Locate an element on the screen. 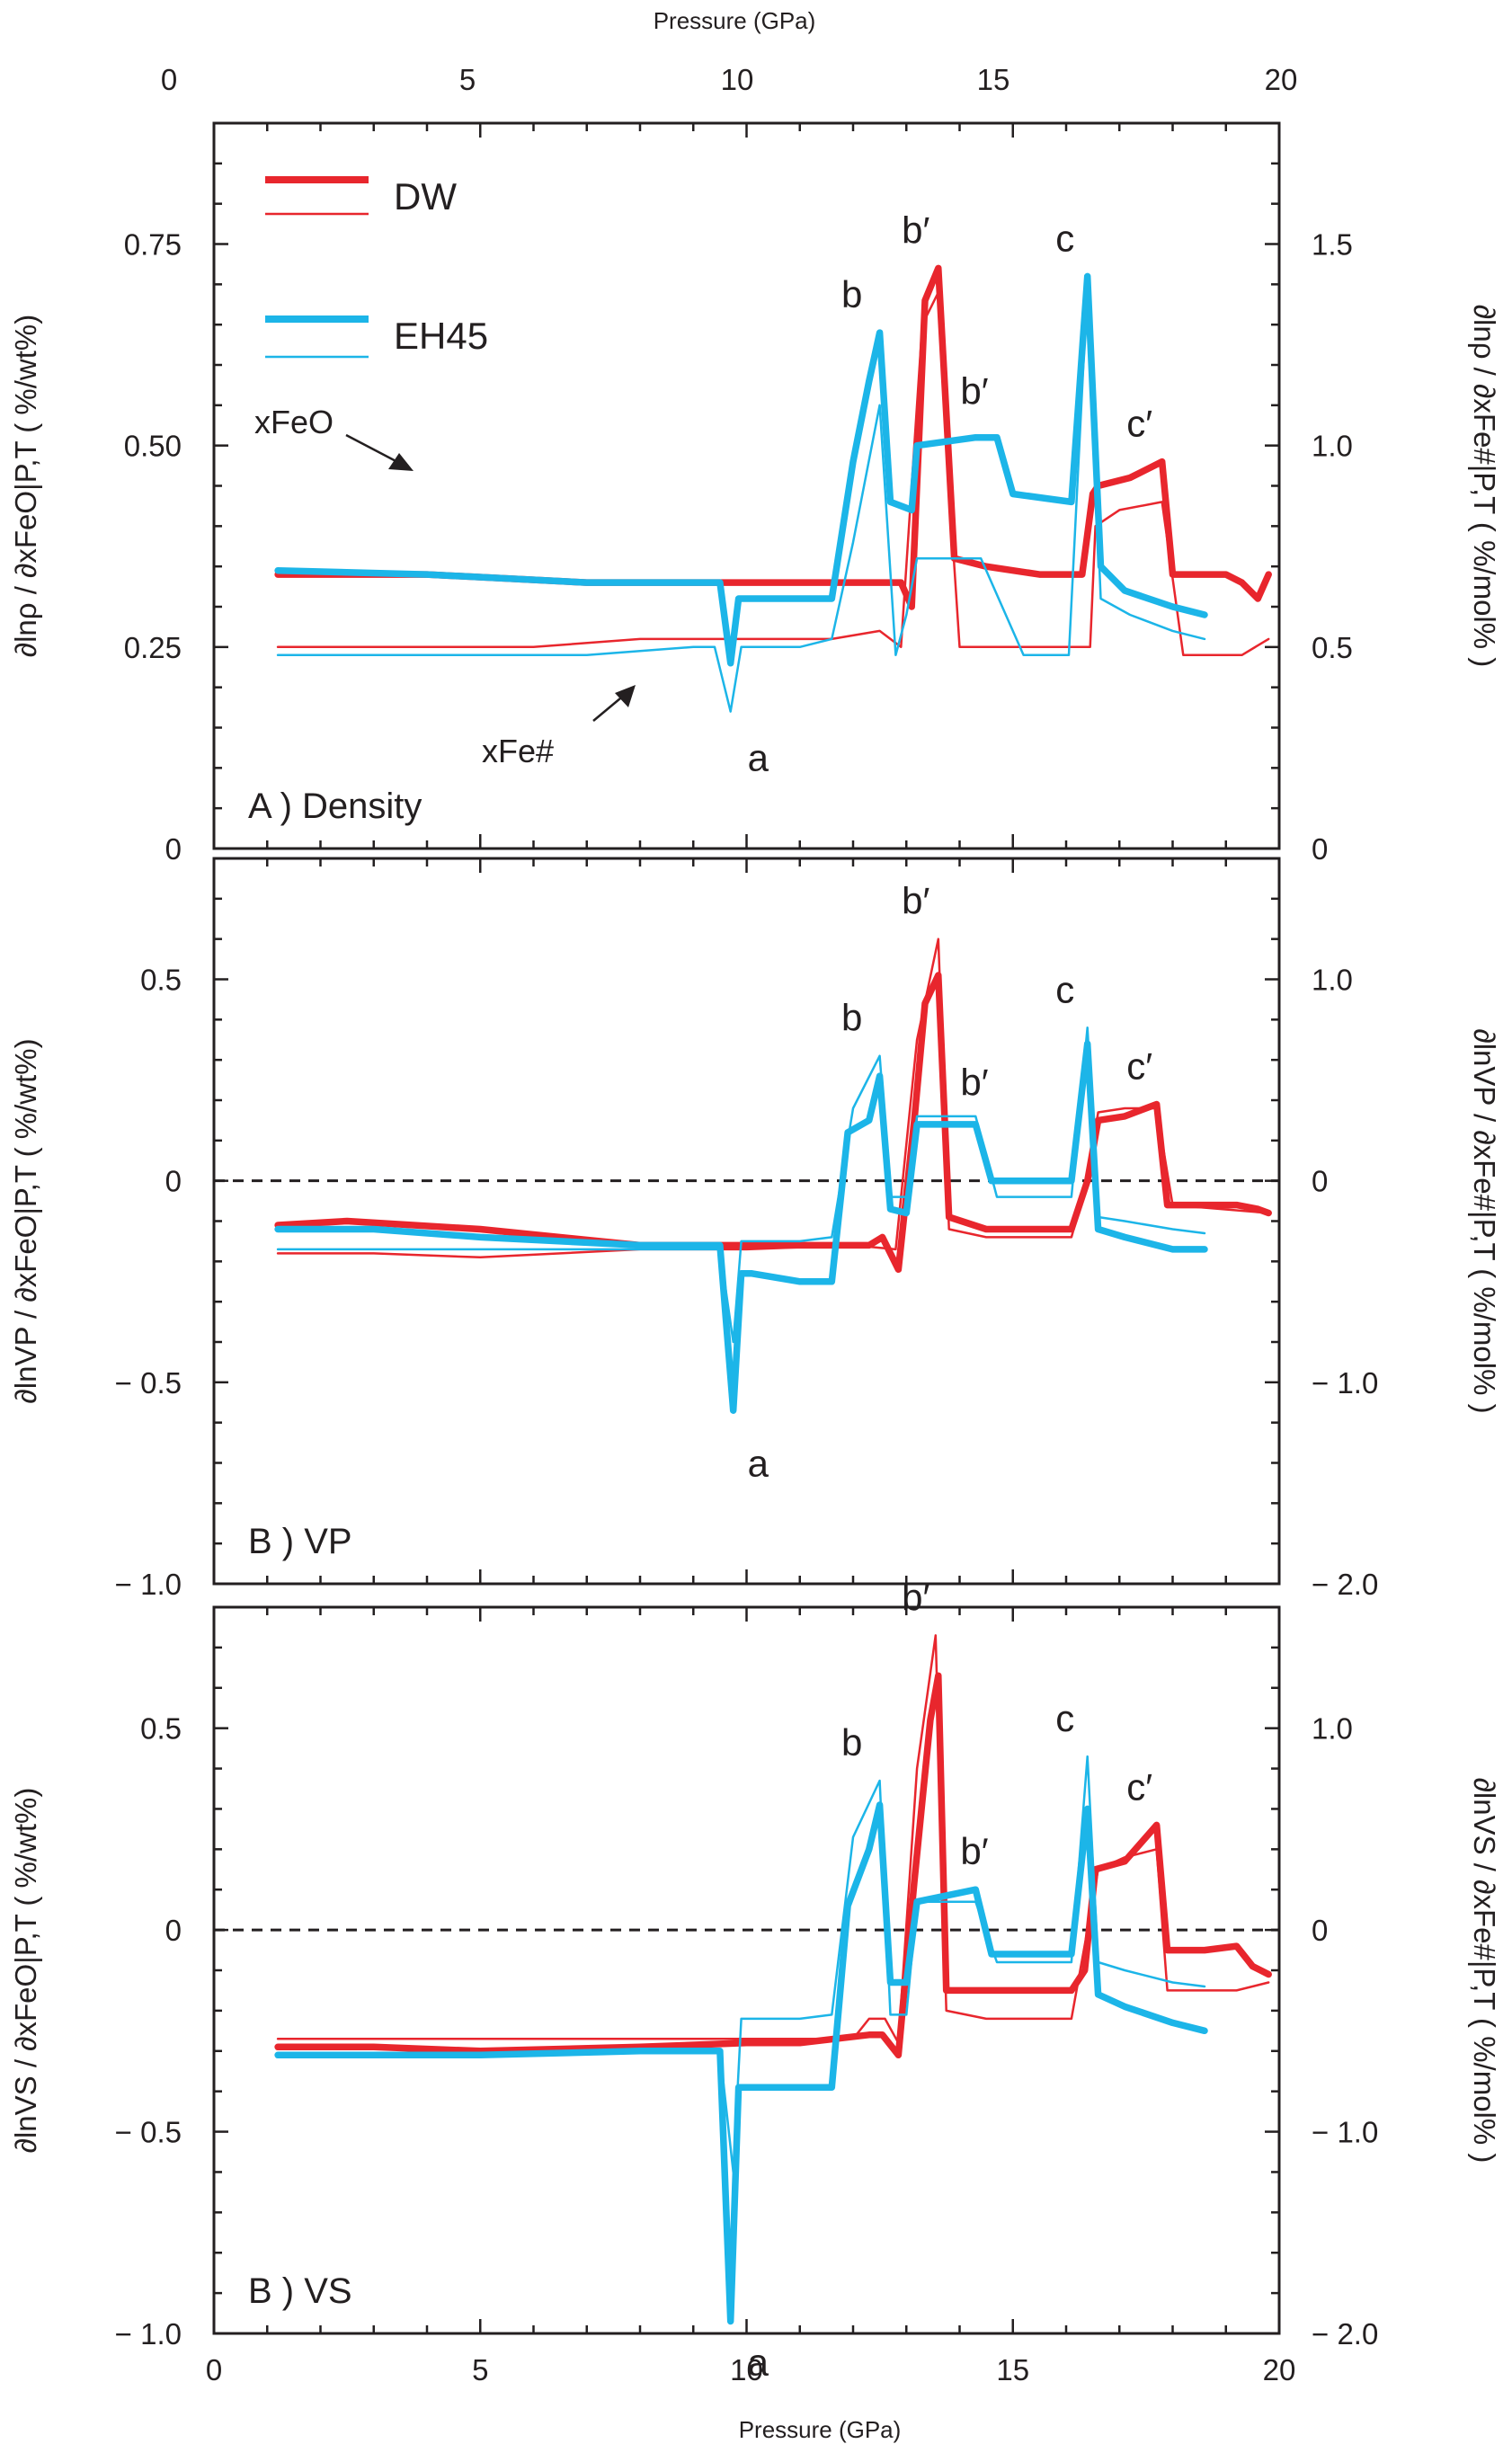 This screenshot has height=2444, width=1512. legend: DW EH45 is located at coordinates (376, 267).